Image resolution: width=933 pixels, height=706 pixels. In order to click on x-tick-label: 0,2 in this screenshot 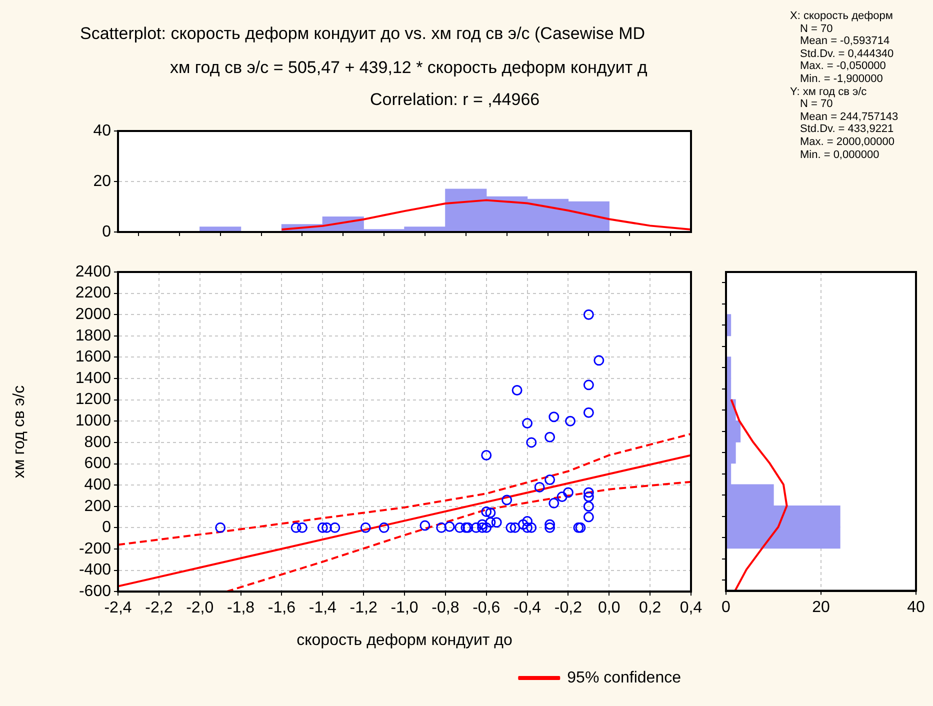, I will do `click(650, 608)`.